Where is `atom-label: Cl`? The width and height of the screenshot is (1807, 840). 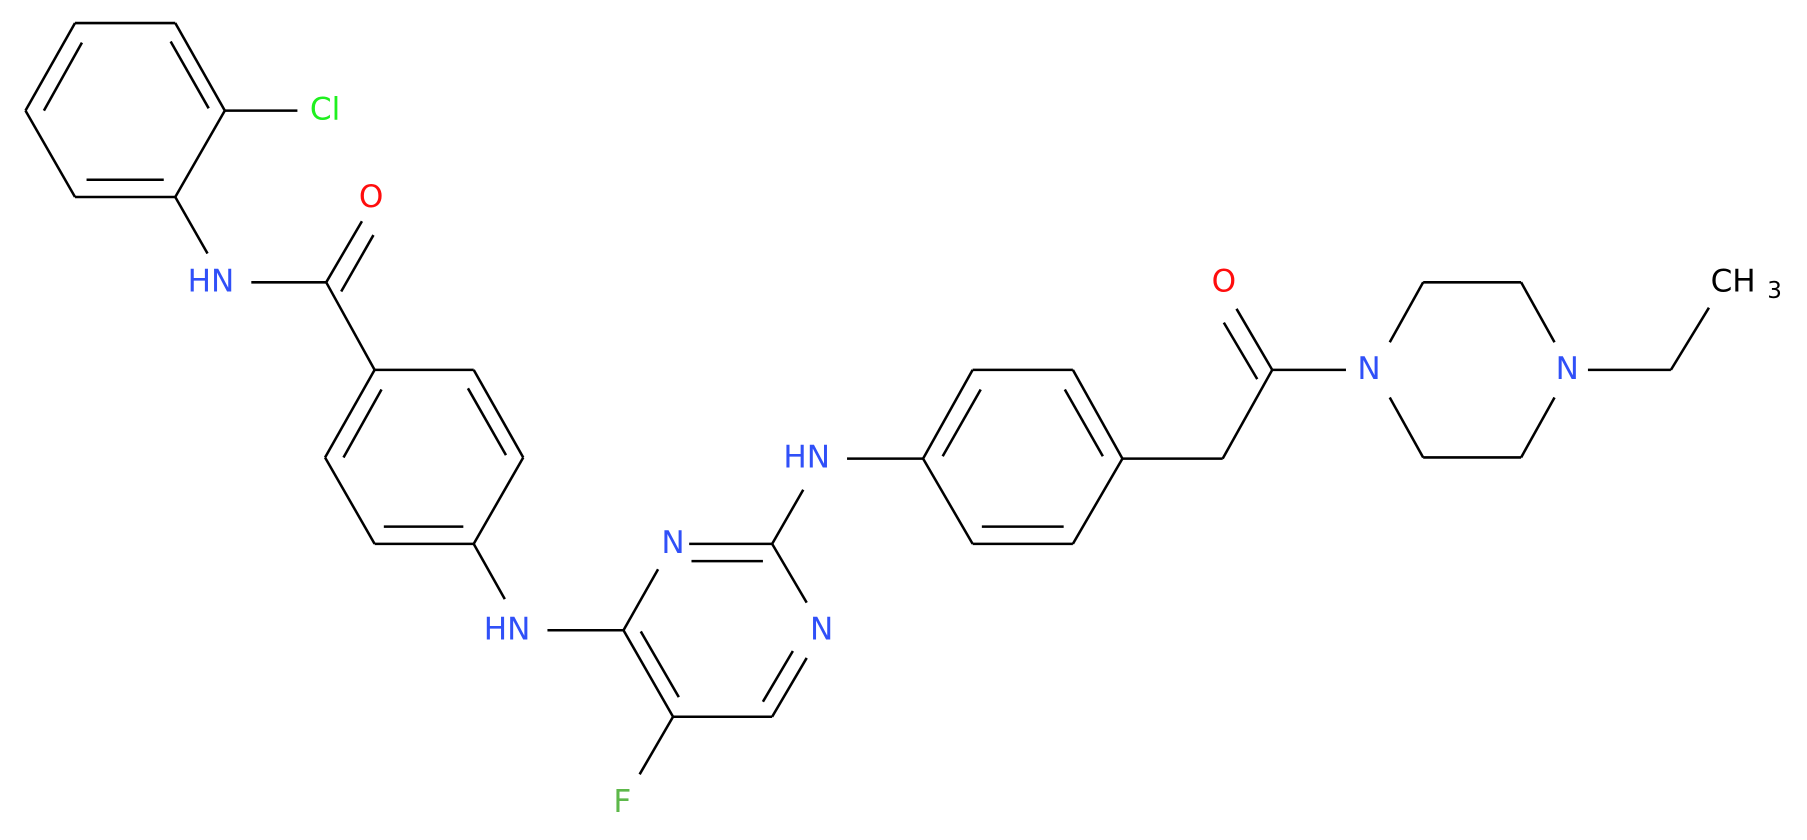
atom-label: Cl is located at coordinates (325, 110).